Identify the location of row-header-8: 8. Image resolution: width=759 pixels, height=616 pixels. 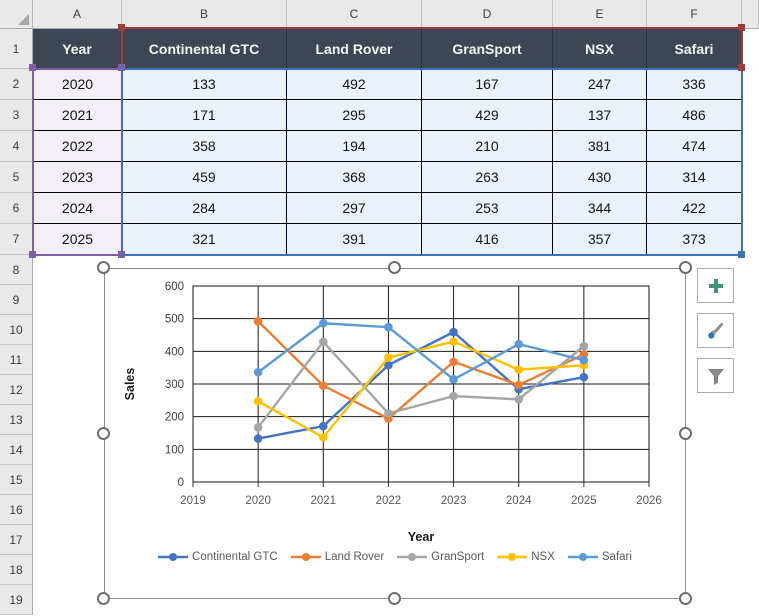
(16, 270).